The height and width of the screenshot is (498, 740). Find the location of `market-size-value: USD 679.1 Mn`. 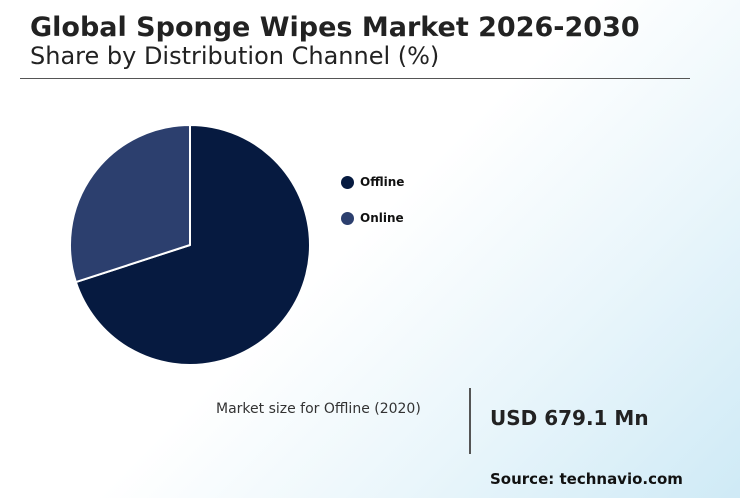

market-size-value: USD 679.1 Mn is located at coordinates (569, 418).